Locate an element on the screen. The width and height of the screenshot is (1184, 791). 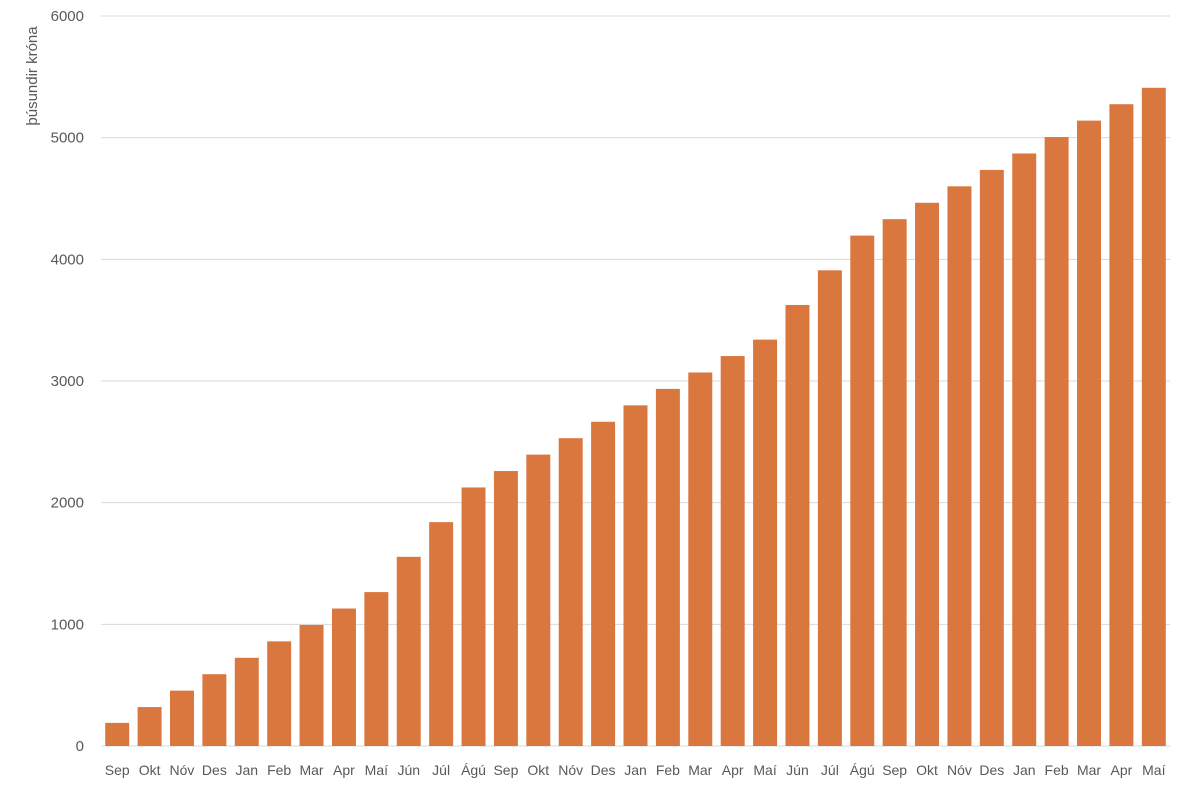
y-tick-label: 5000 is located at coordinates (67, 138).